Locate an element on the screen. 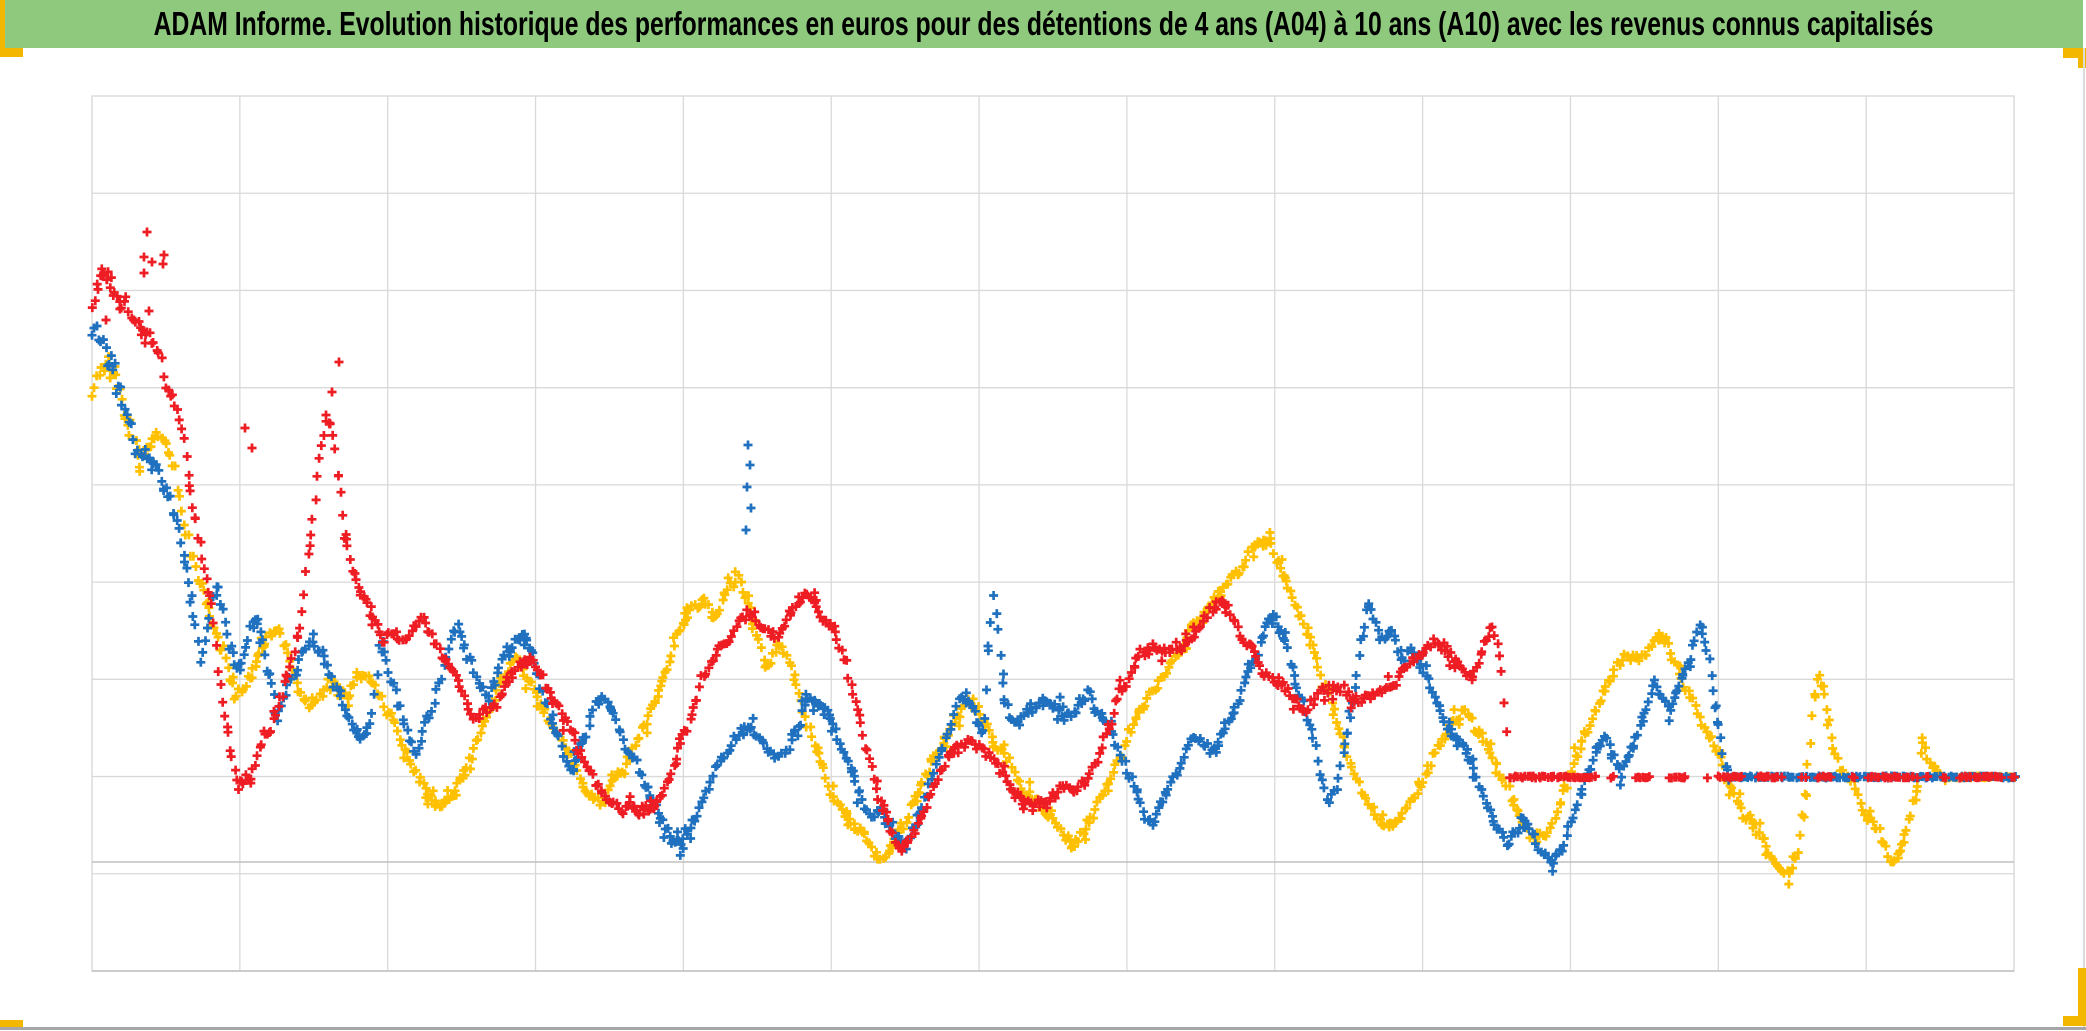  gold-accent-top-right-horizontal is located at coordinates (2074, 53).